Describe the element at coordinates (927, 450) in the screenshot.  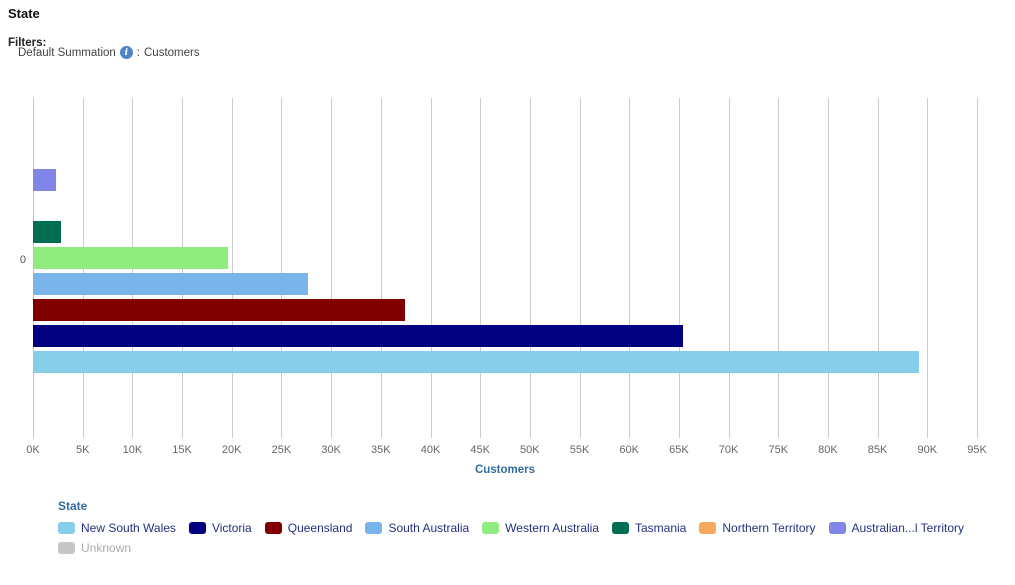
I see `x-tick-label: 90K` at that location.